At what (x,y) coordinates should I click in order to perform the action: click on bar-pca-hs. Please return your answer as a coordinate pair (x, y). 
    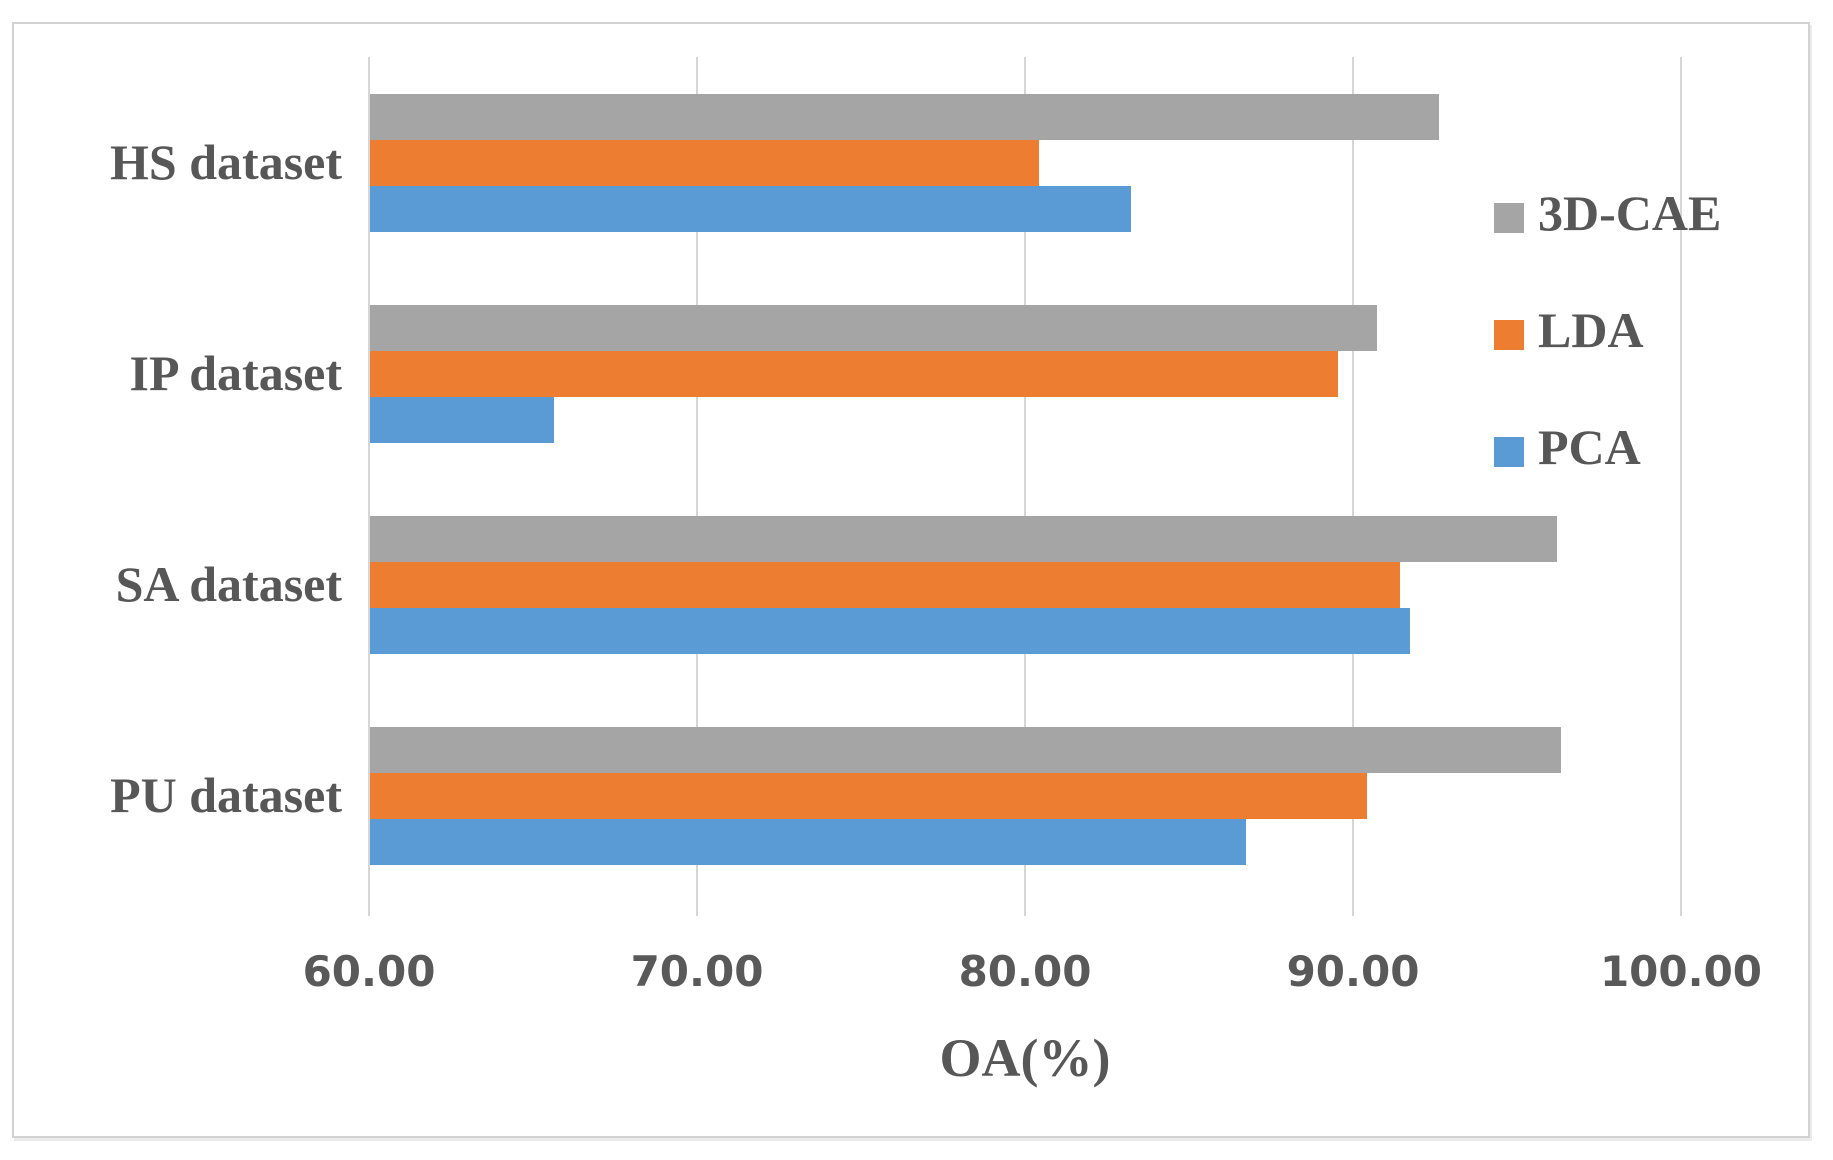
    Looking at the image, I should click on (750, 208).